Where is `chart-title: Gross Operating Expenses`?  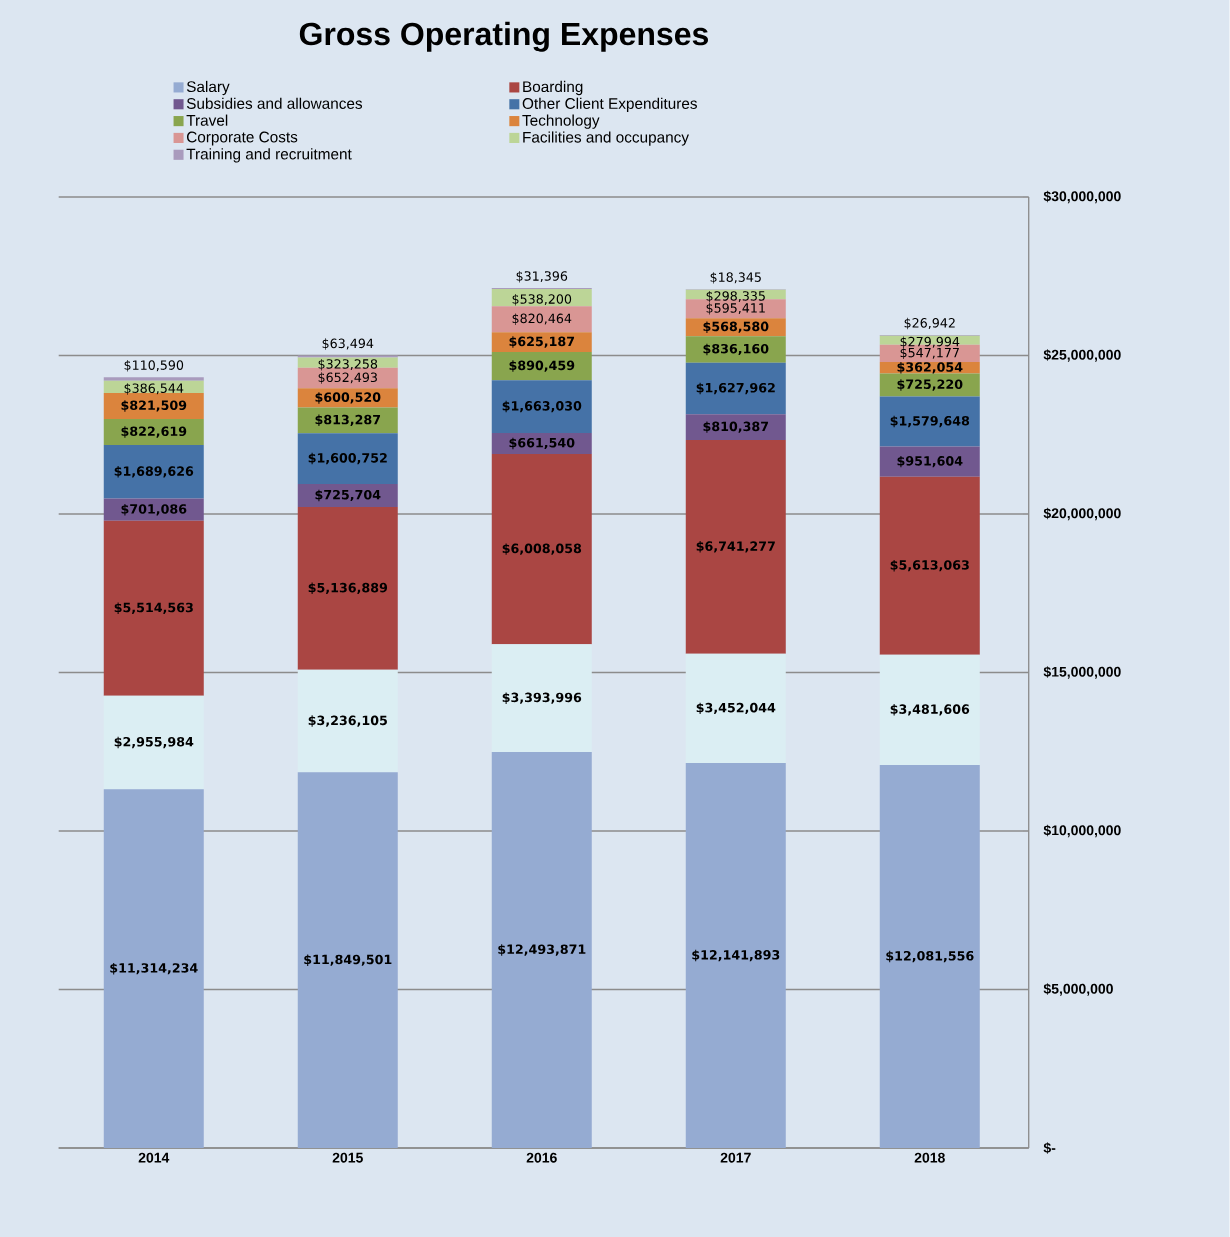 chart-title: Gross Operating Expenses is located at coordinates (504, 36).